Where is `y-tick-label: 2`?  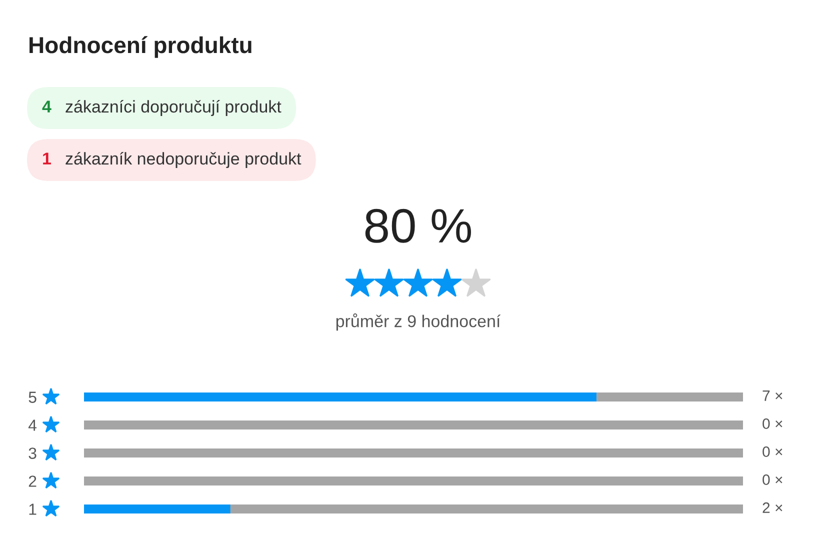
y-tick-label: 2 is located at coordinates (32, 481).